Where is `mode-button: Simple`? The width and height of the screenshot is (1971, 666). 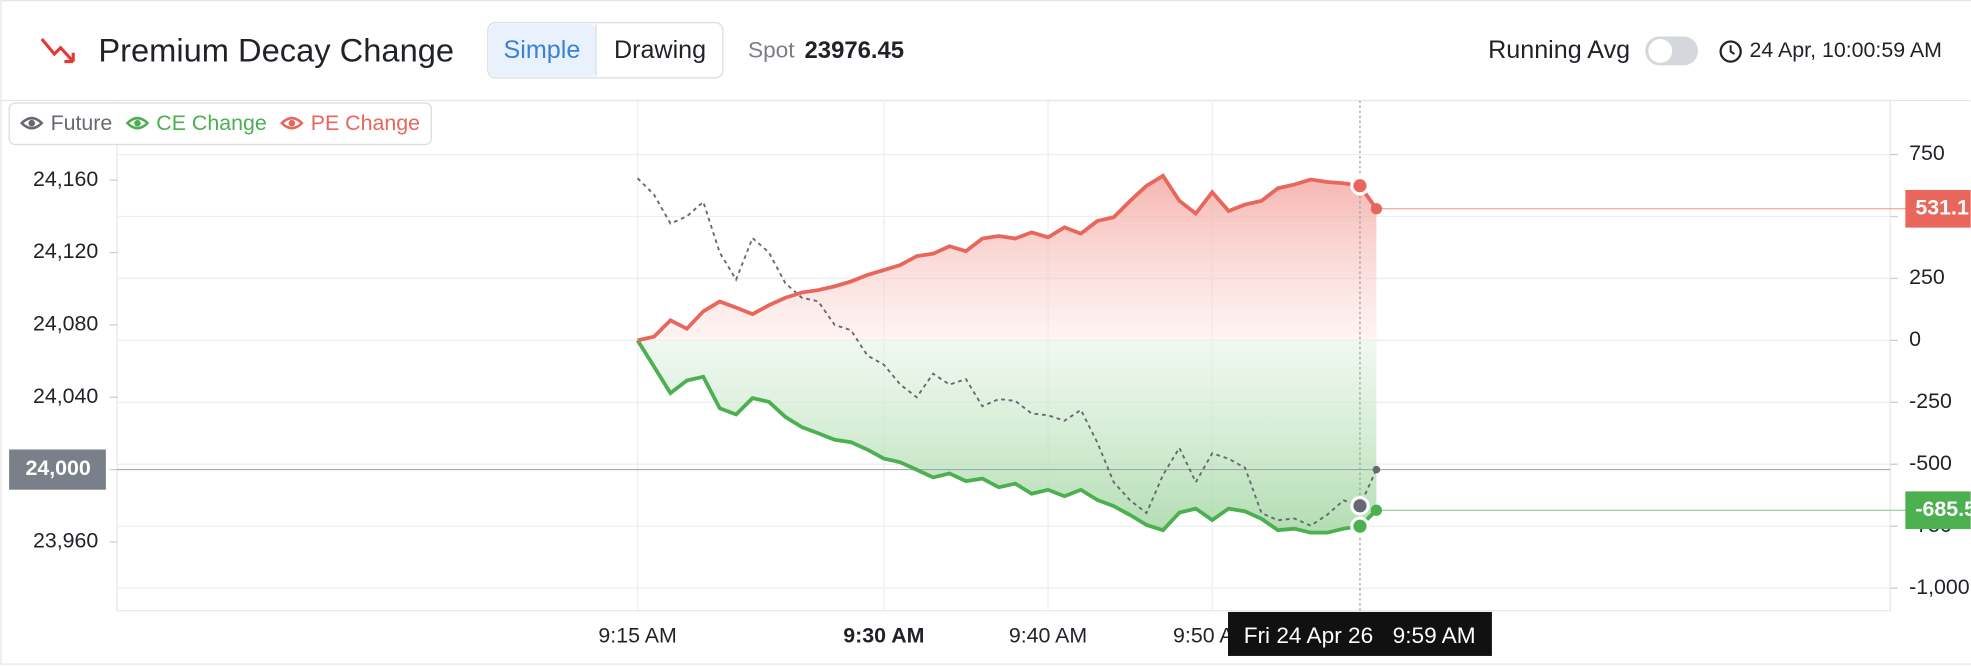
mode-button: Simple is located at coordinates (542, 50).